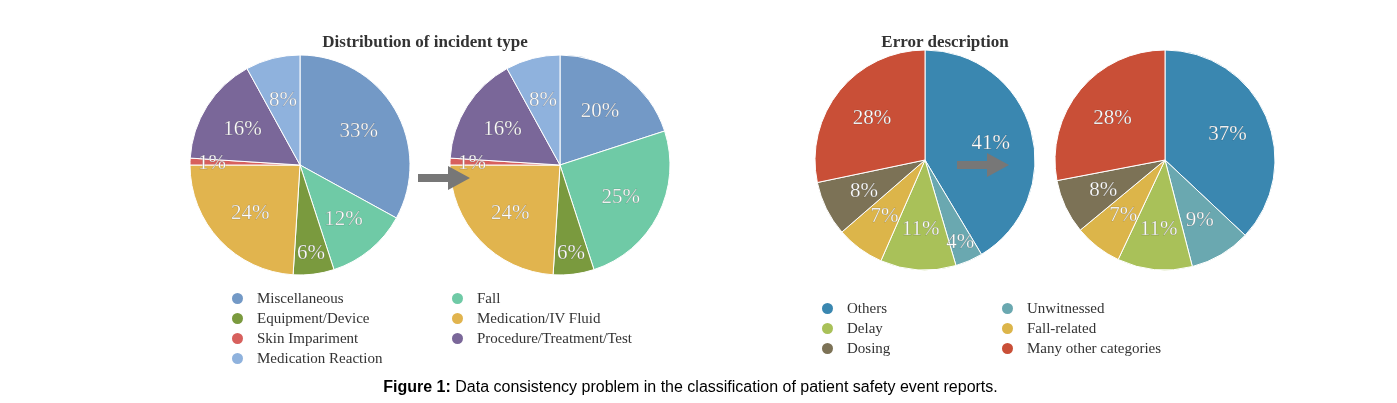 This screenshot has height=403, width=1397. I want to click on legend-label: Fall, so click(489, 298).